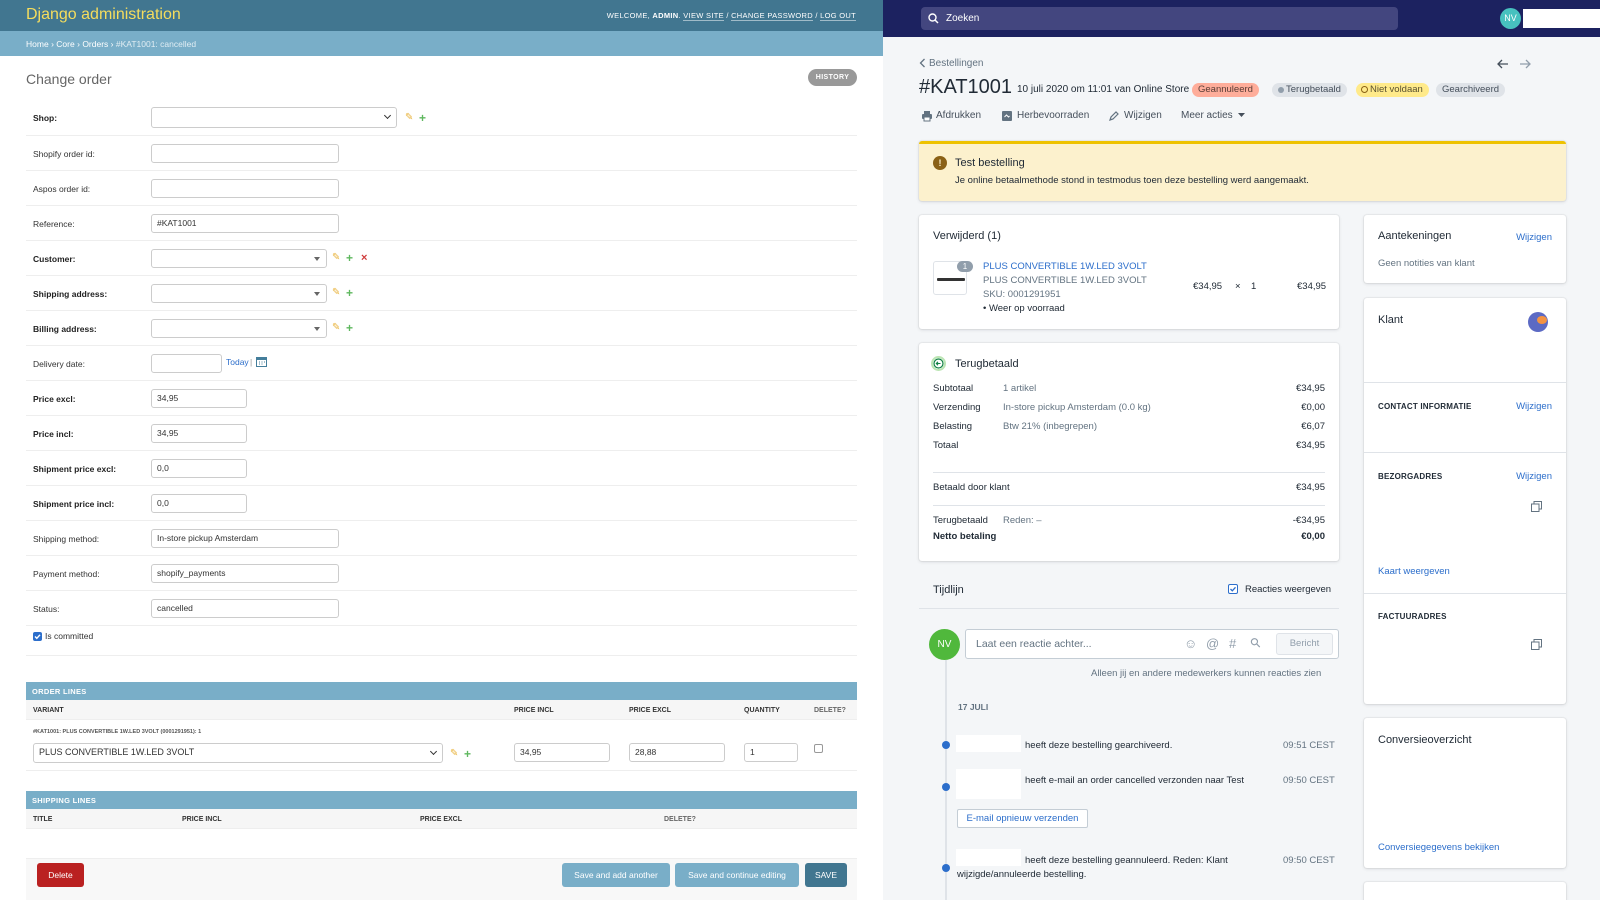 The width and height of the screenshot is (1600, 900). I want to click on breadcrumb-orders: Orders, so click(95, 44).